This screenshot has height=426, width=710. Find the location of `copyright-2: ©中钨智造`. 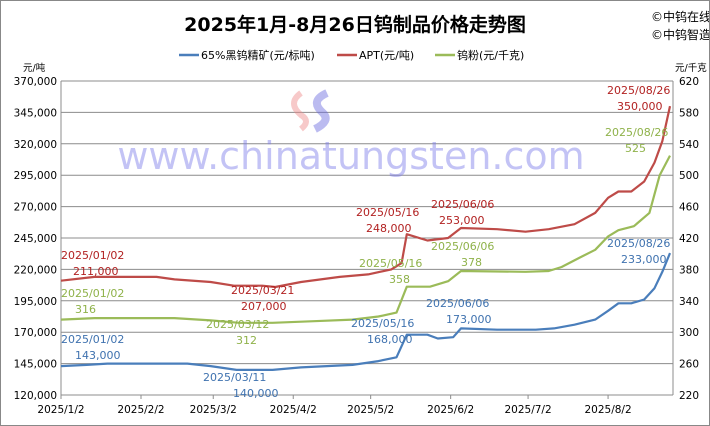

copyright-2: ©中钨智造 is located at coordinates (680, 34).